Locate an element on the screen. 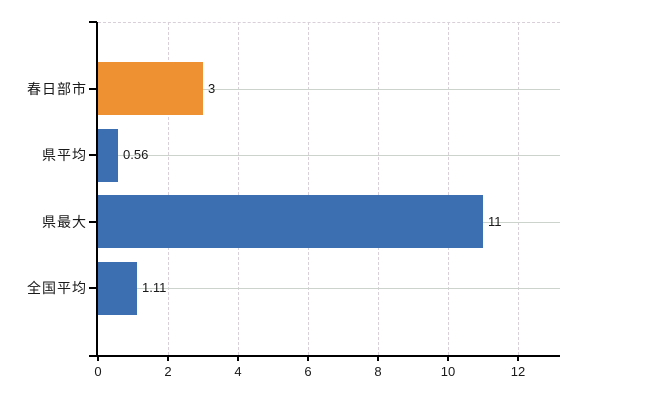 This screenshot has height=400, width=650. x-axis-tick-label: 2 is located at coordinates (168, 371).